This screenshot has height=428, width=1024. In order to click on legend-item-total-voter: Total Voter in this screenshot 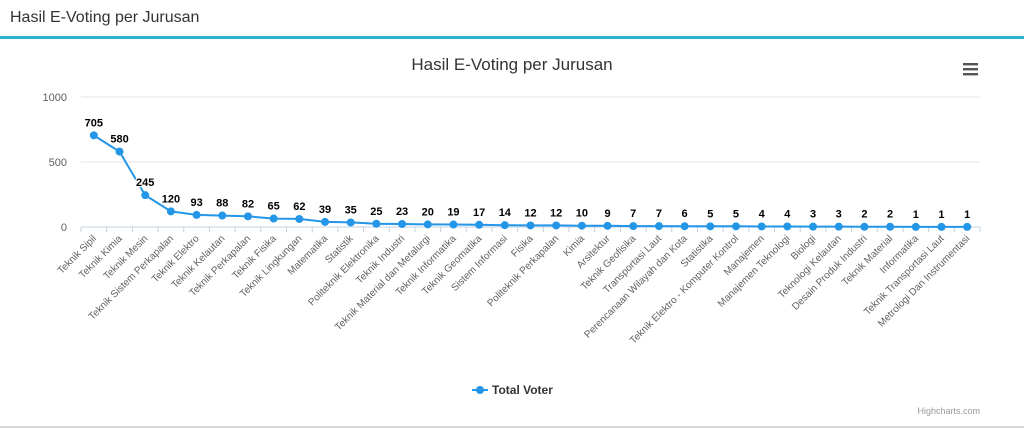, I will do `click(512, 390)`.